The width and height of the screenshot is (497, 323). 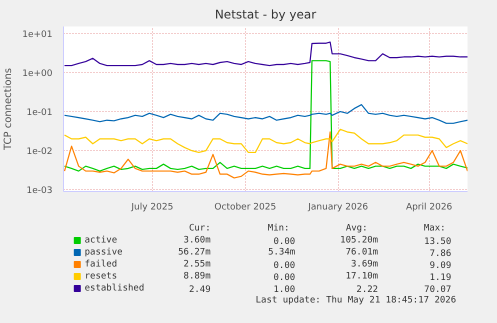 I want to click on text: 2.49, so click(x=199, y=290).